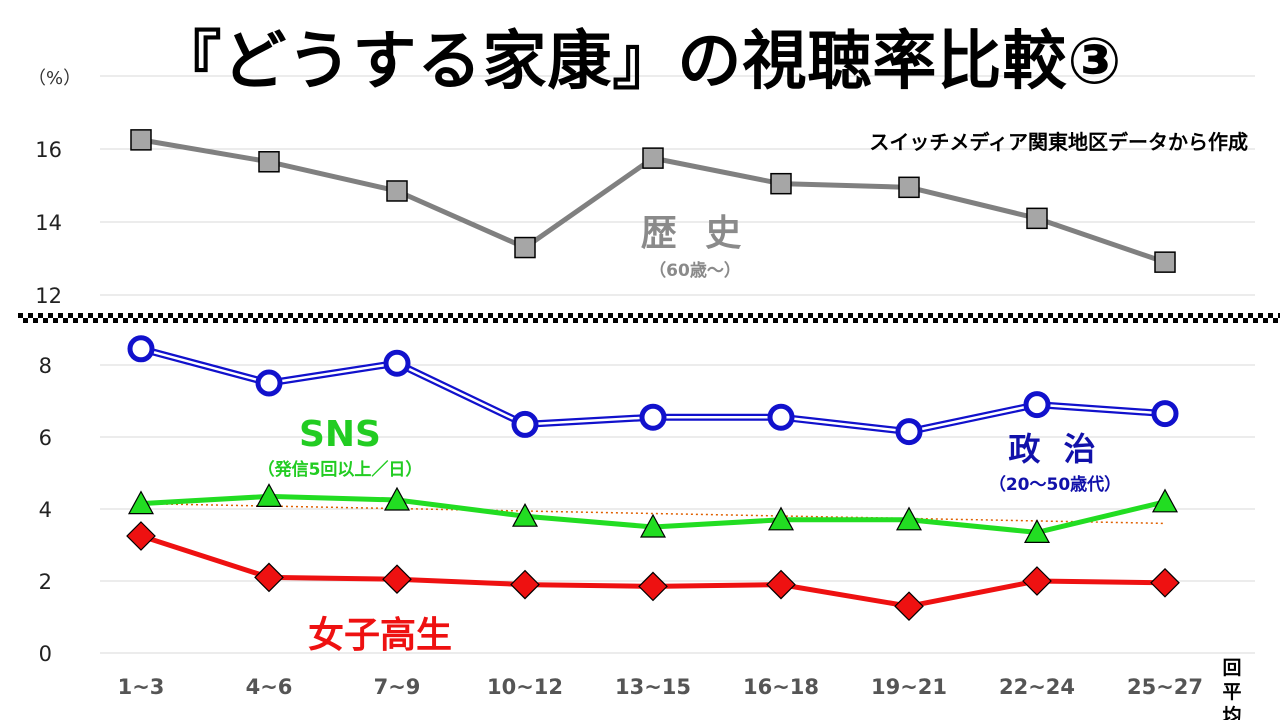 The image size is (1280, 720). What do you see at coordinates (525, 424) in the screenshot?
I see `point-politics-10~12` at bounding box center [525, 424].